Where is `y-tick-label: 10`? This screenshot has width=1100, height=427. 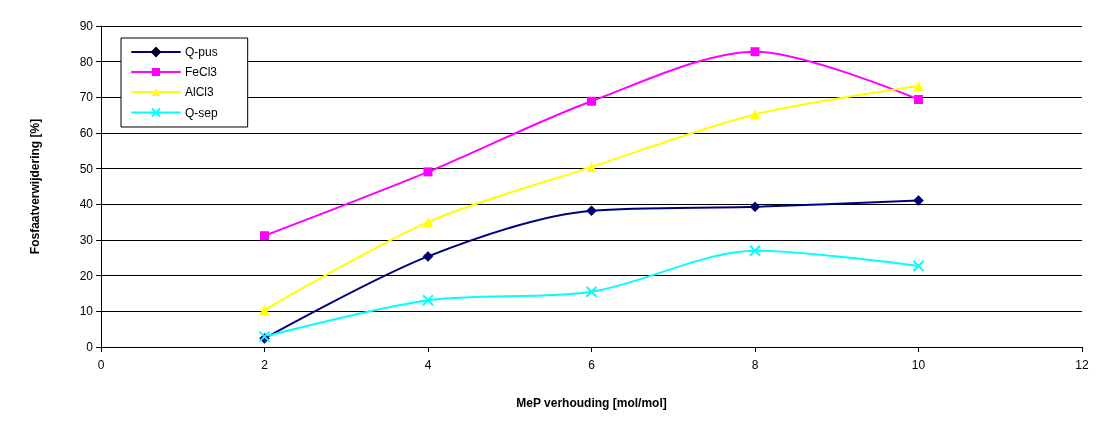 y-tick-label: 10 is located at coordinates (86, 311).